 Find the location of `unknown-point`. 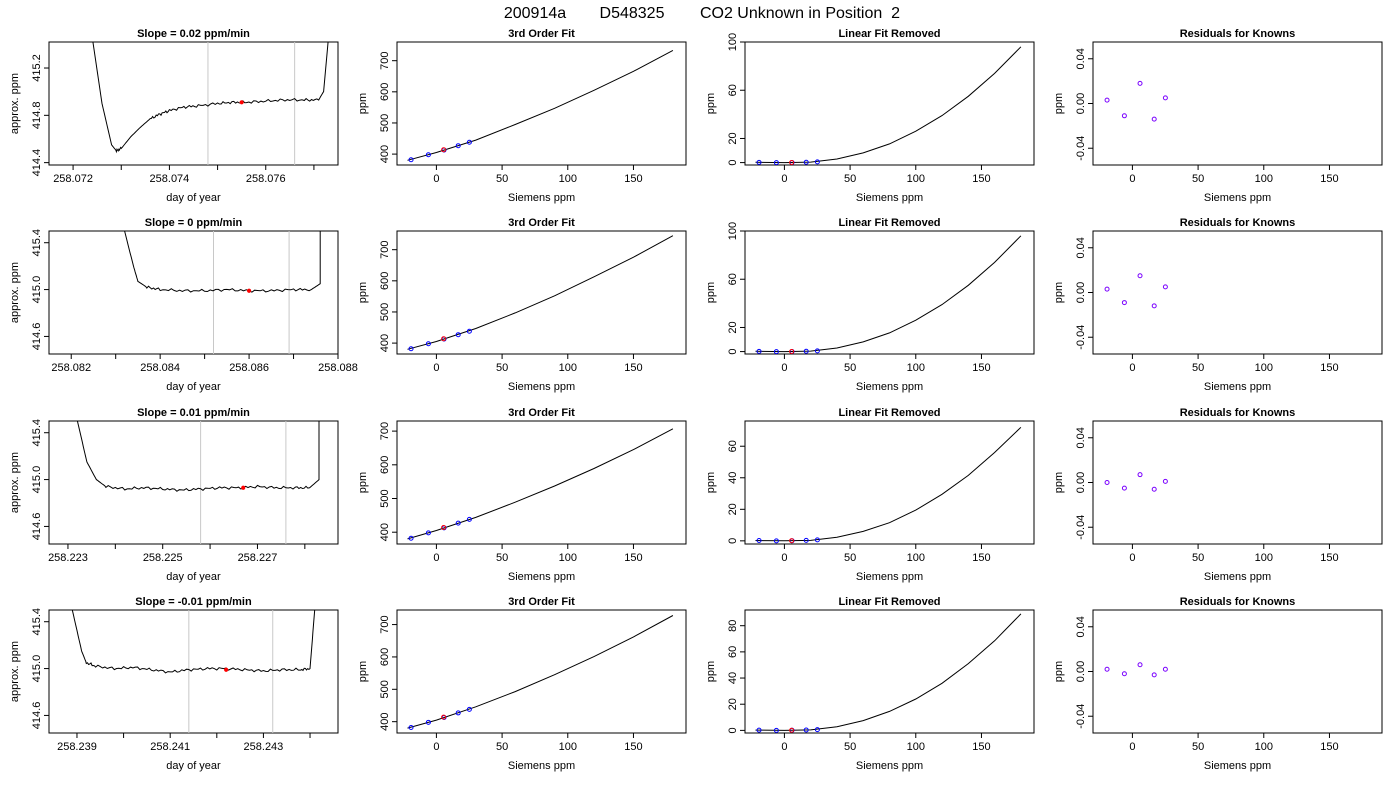

unknown-point is located at coordinates (444, 717).